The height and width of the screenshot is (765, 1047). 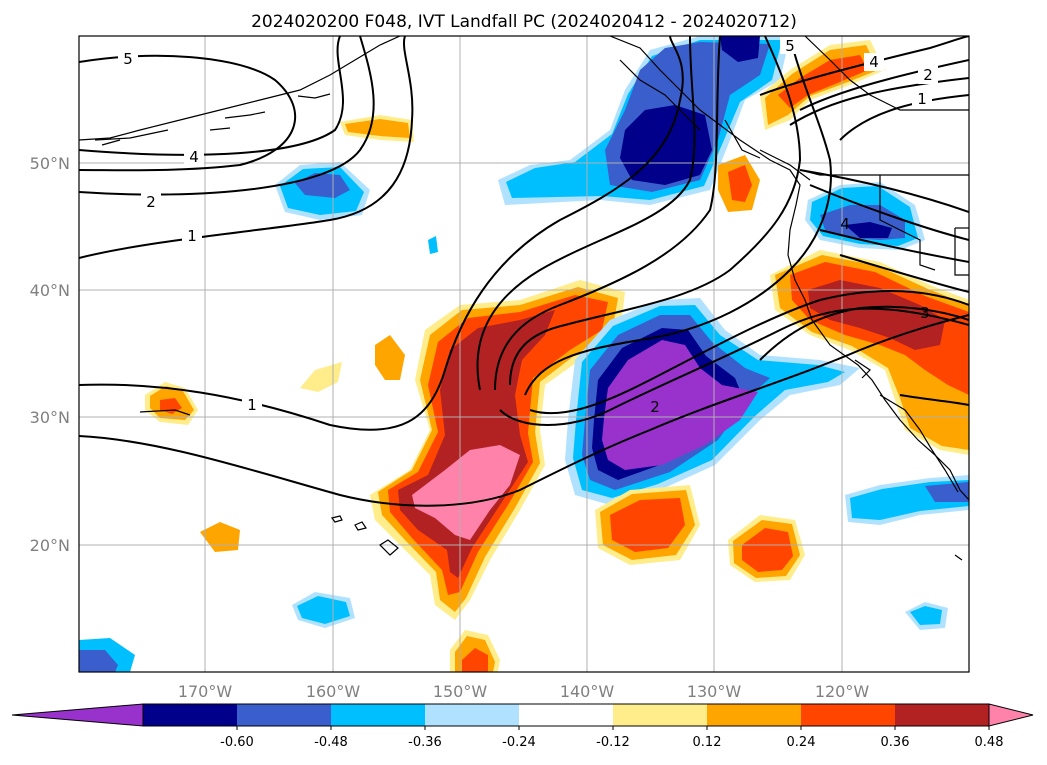 I want to click on positive-blob-bottom-red, so click(x=475, y=660).